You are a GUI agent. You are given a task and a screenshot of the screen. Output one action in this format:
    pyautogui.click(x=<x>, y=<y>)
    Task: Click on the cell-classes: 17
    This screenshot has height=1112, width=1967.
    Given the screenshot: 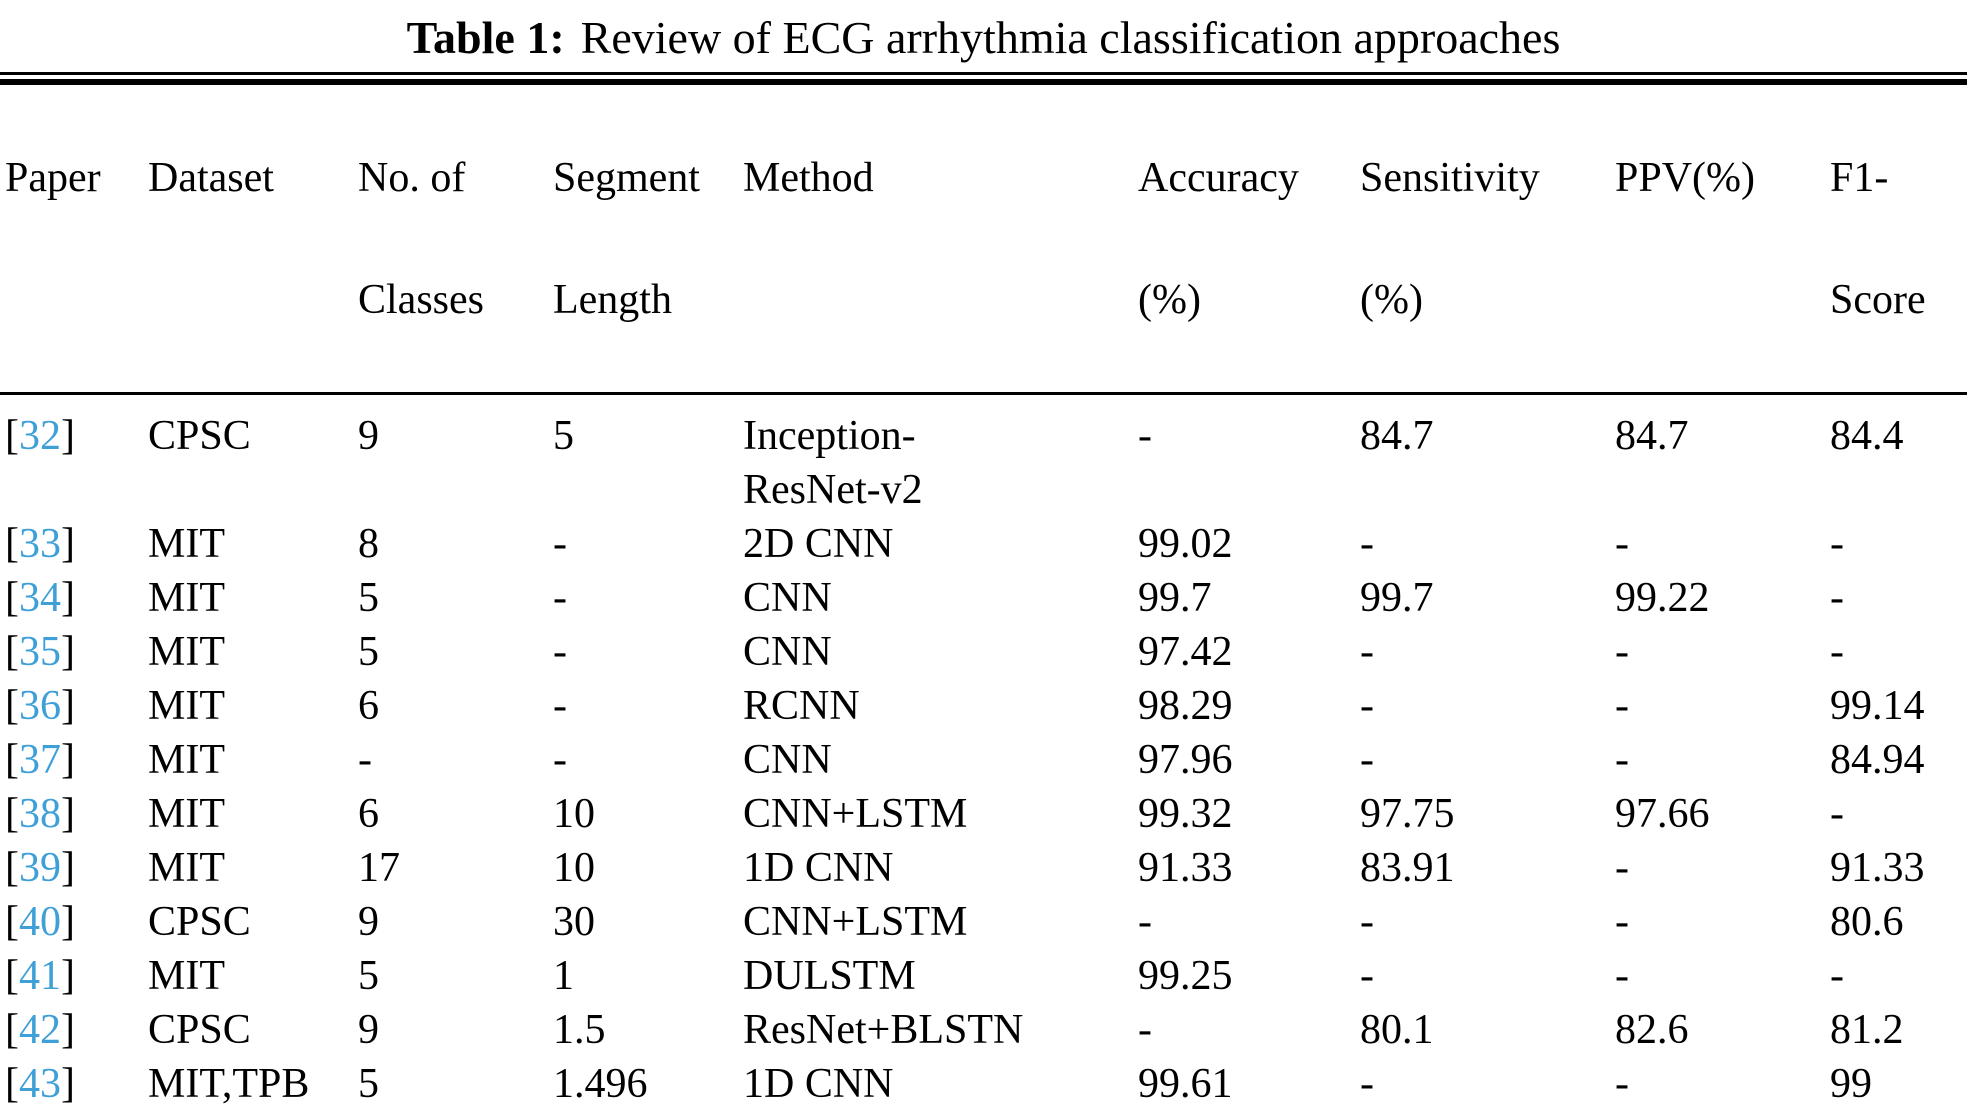 What is the action you would take?
    pyautogui.click(x=379, y=868)
    